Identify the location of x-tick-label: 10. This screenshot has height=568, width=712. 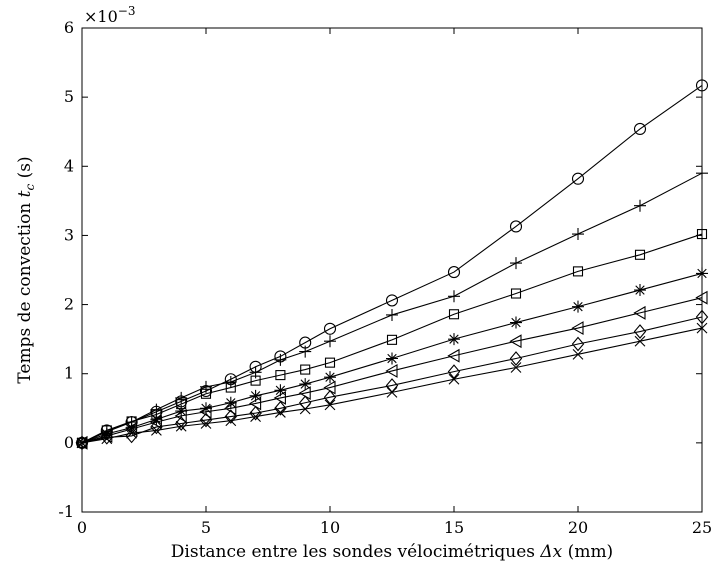
(330, 527).